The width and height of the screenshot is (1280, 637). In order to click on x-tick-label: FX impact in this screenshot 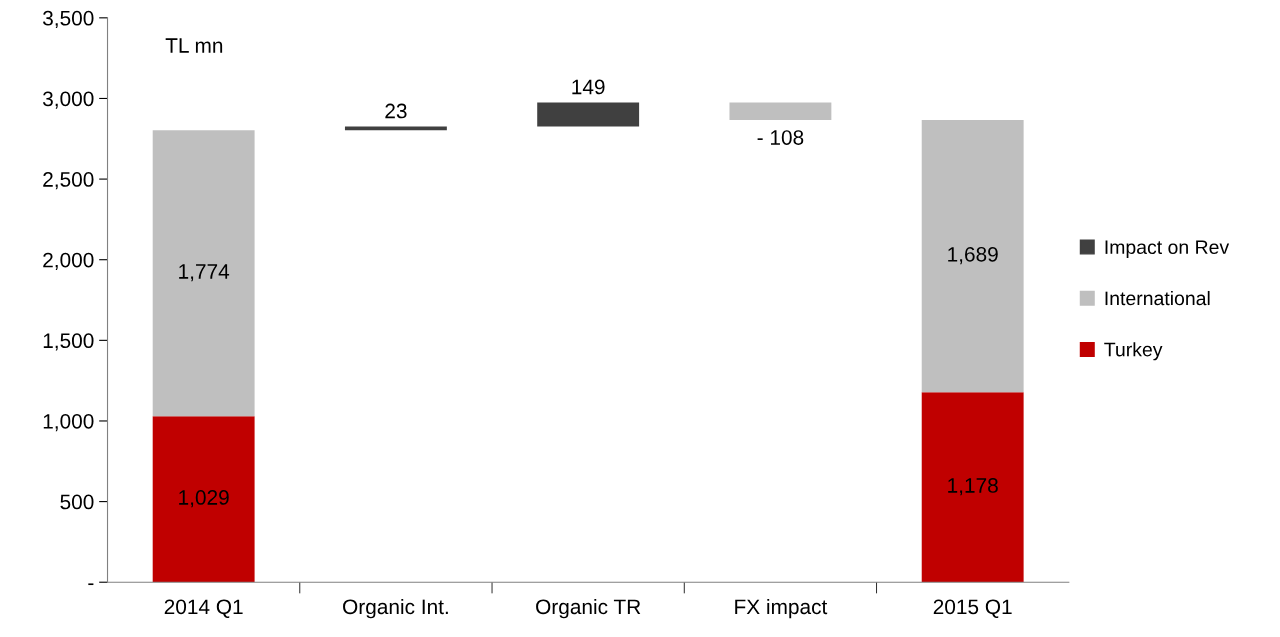, I will do `click(781, 608)`.